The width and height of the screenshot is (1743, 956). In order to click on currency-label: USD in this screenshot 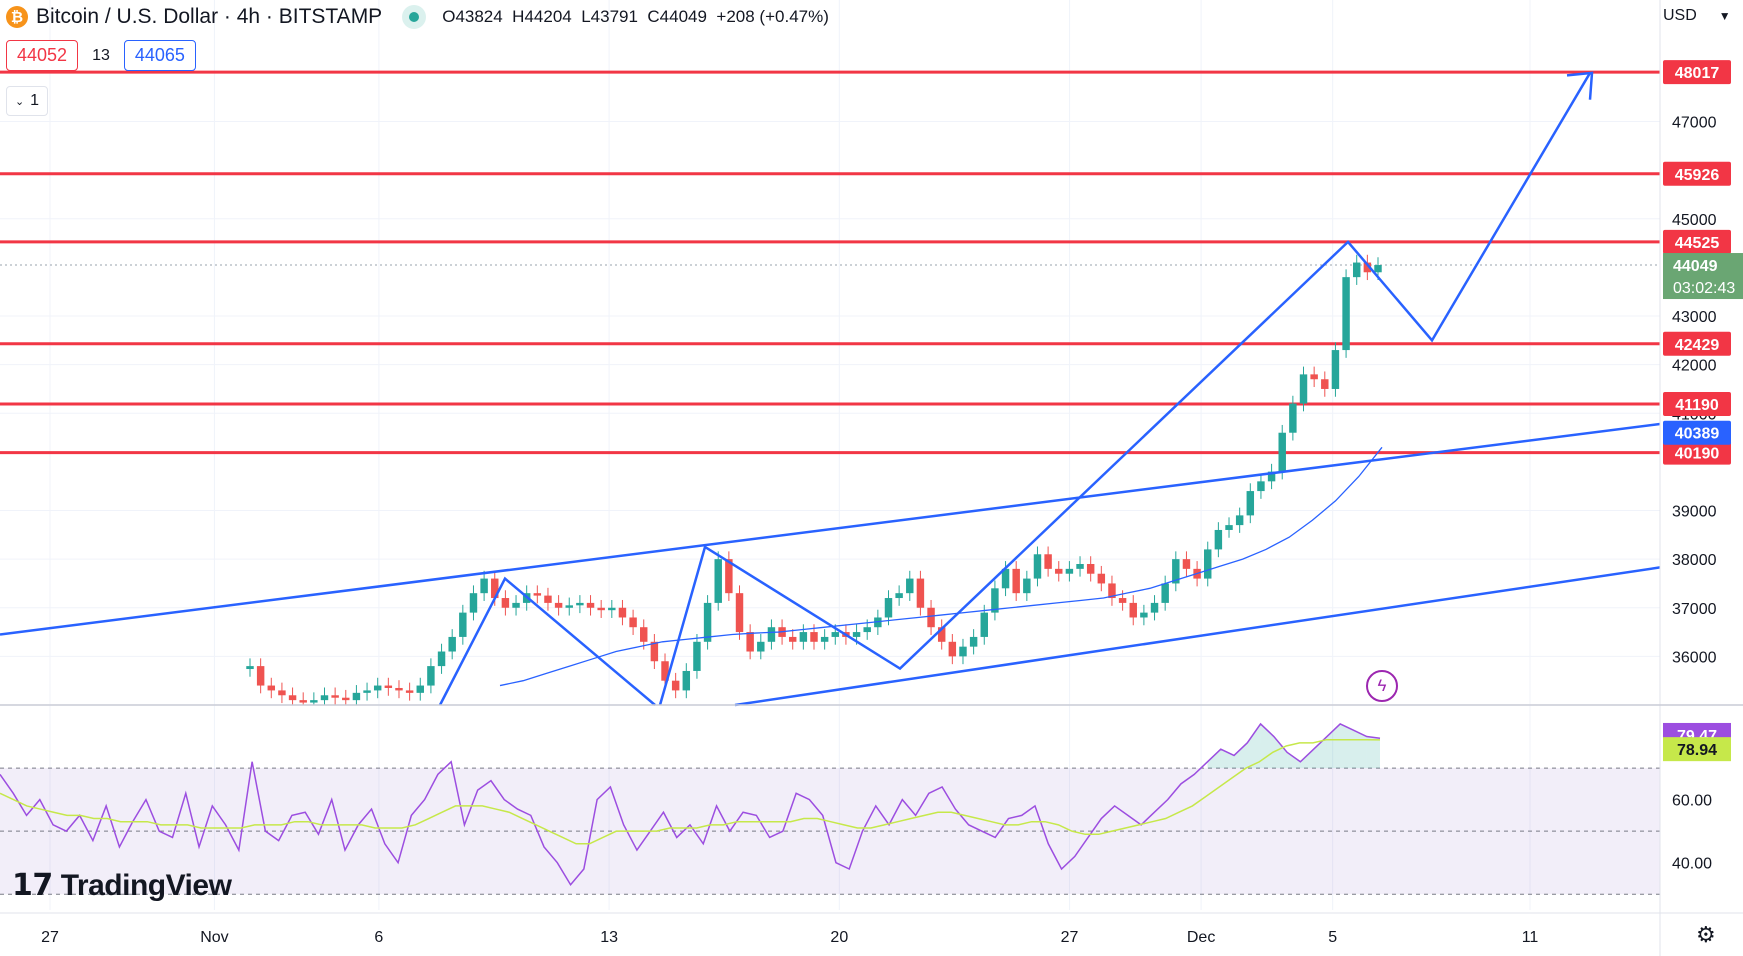, I will do `click(1680, 15)`.